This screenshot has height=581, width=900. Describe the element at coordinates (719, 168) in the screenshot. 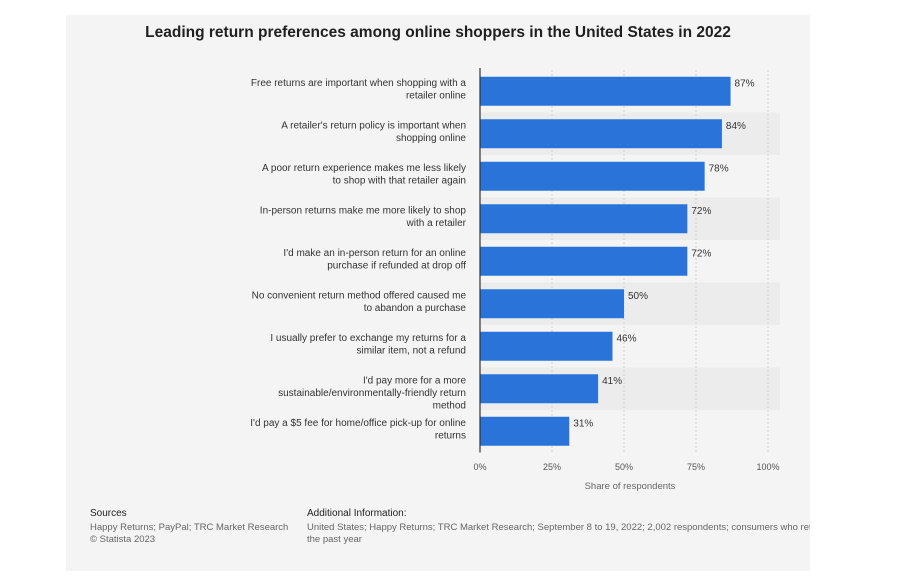

I see `data-label: 78%` at that location.